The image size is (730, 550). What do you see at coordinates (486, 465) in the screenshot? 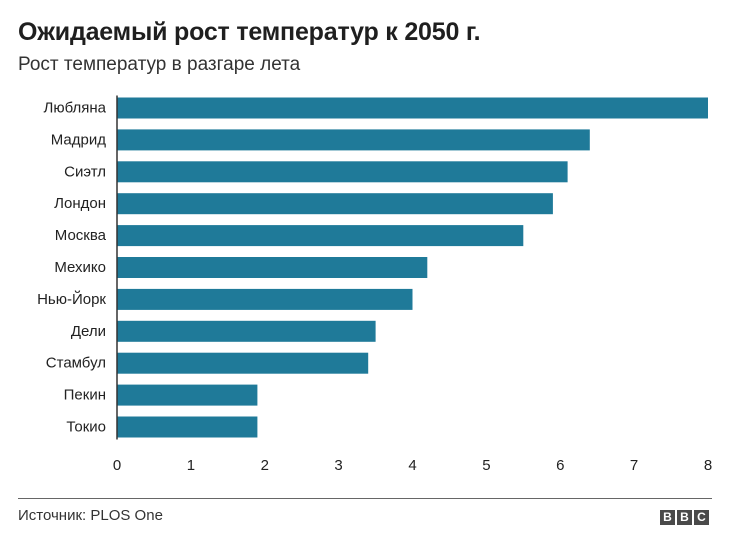
I see `x-tick-label: 5` at bounding box center [486, 465].